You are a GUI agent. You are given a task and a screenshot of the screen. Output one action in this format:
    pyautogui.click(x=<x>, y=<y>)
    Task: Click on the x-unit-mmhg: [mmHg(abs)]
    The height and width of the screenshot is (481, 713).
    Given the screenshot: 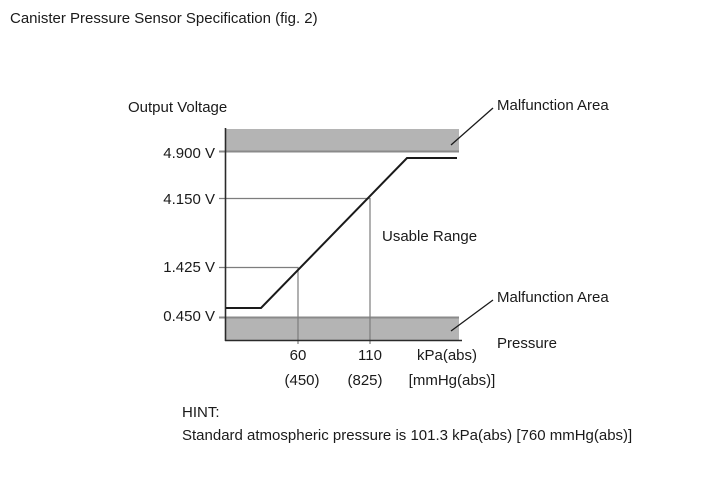 What is the action you would take?
    pyautogui.click(x=452, y=380)
    